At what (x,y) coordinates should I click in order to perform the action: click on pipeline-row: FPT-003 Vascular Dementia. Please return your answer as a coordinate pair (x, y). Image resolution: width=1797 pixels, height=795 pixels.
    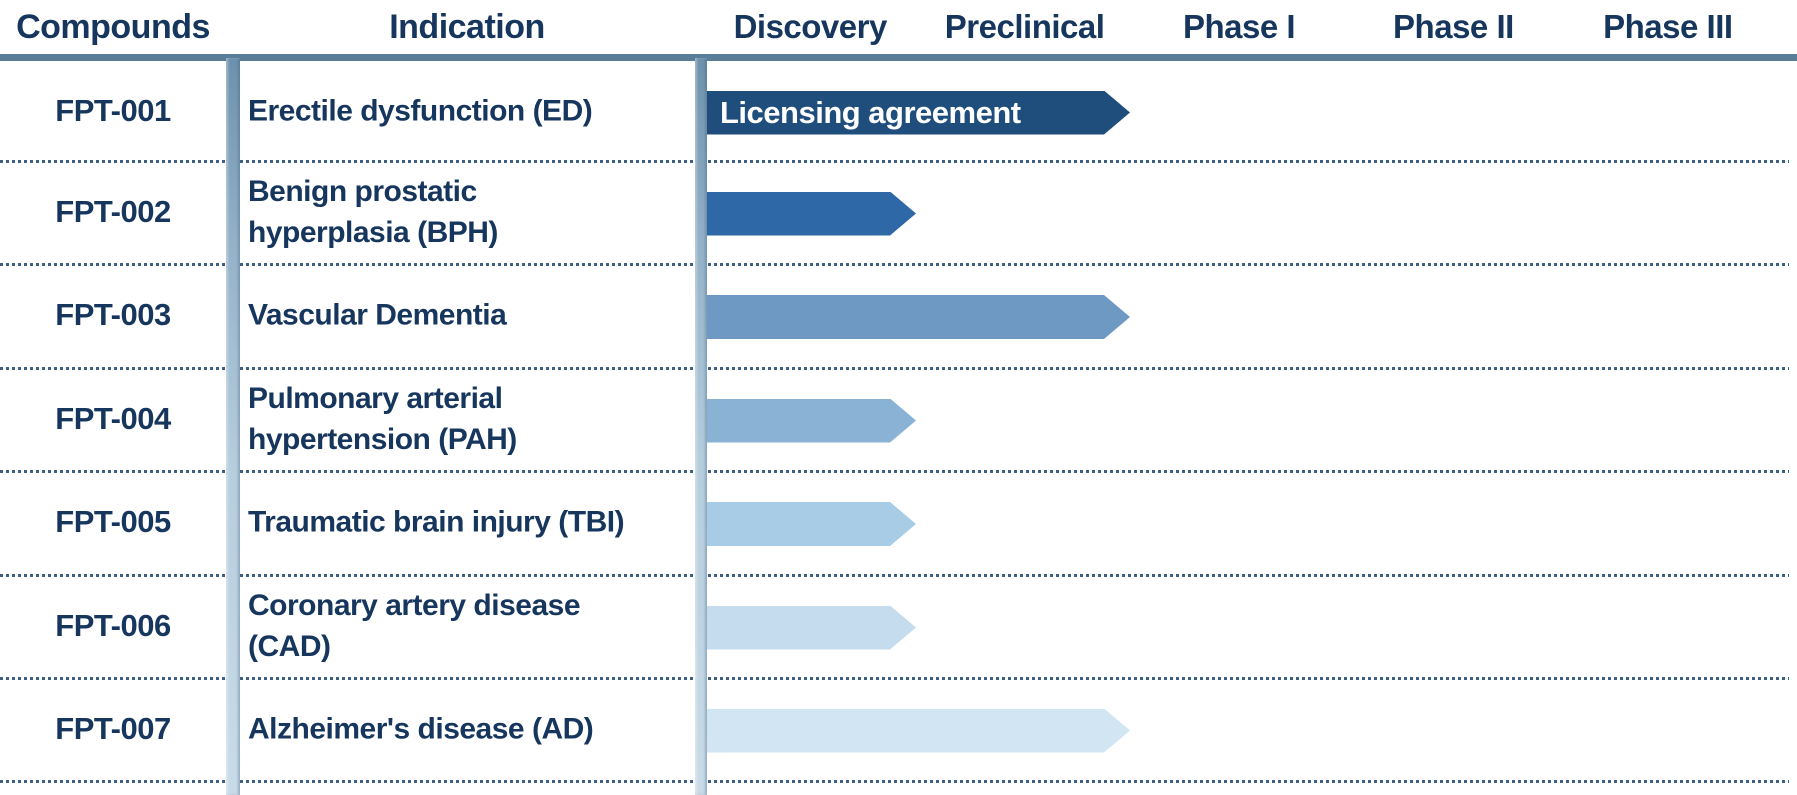
    Looking at the image, I should click on (898, 315).